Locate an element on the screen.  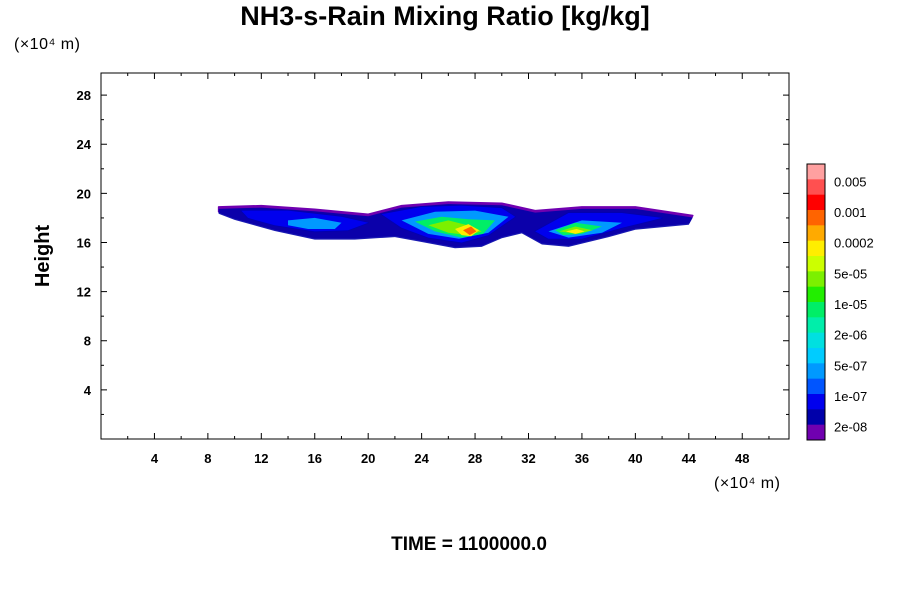
y-tick-label-28: 28 is located at coordinates (84, 95).